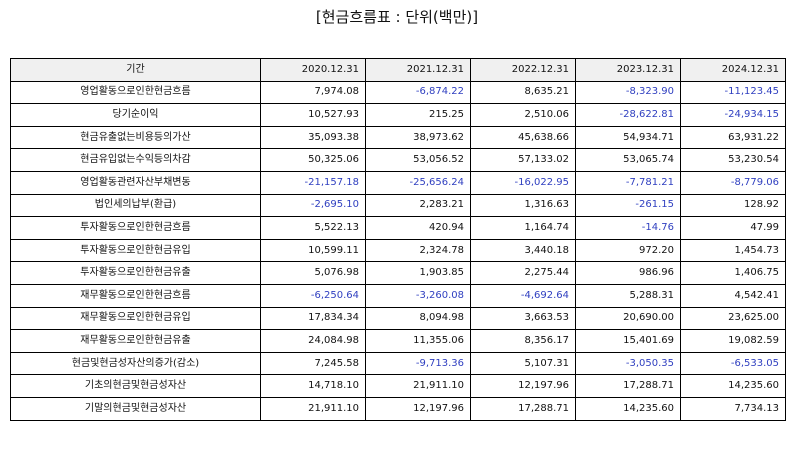 This screenshot has height=452, width=794. Describe the element at coordinates (313, 250) in the screenshot. I see `value-cell: 10,599.11` at that location.